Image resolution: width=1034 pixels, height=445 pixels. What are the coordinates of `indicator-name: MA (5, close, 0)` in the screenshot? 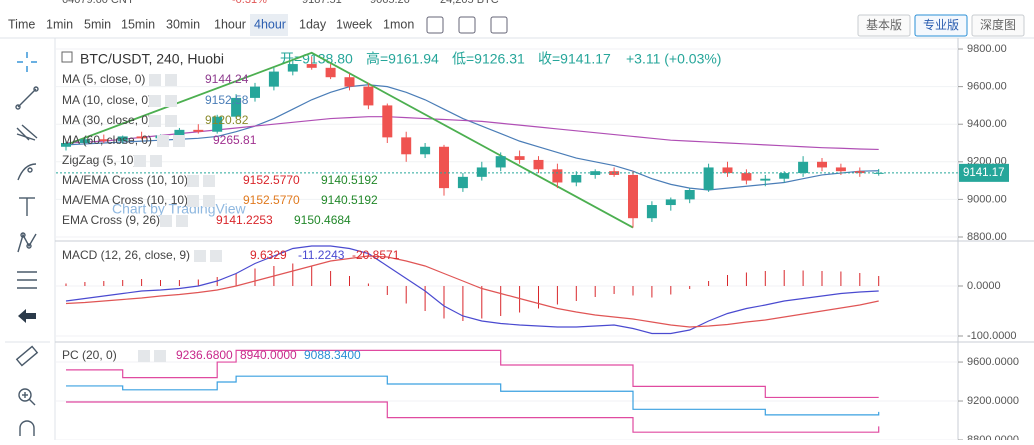 It's located at (103, 79).